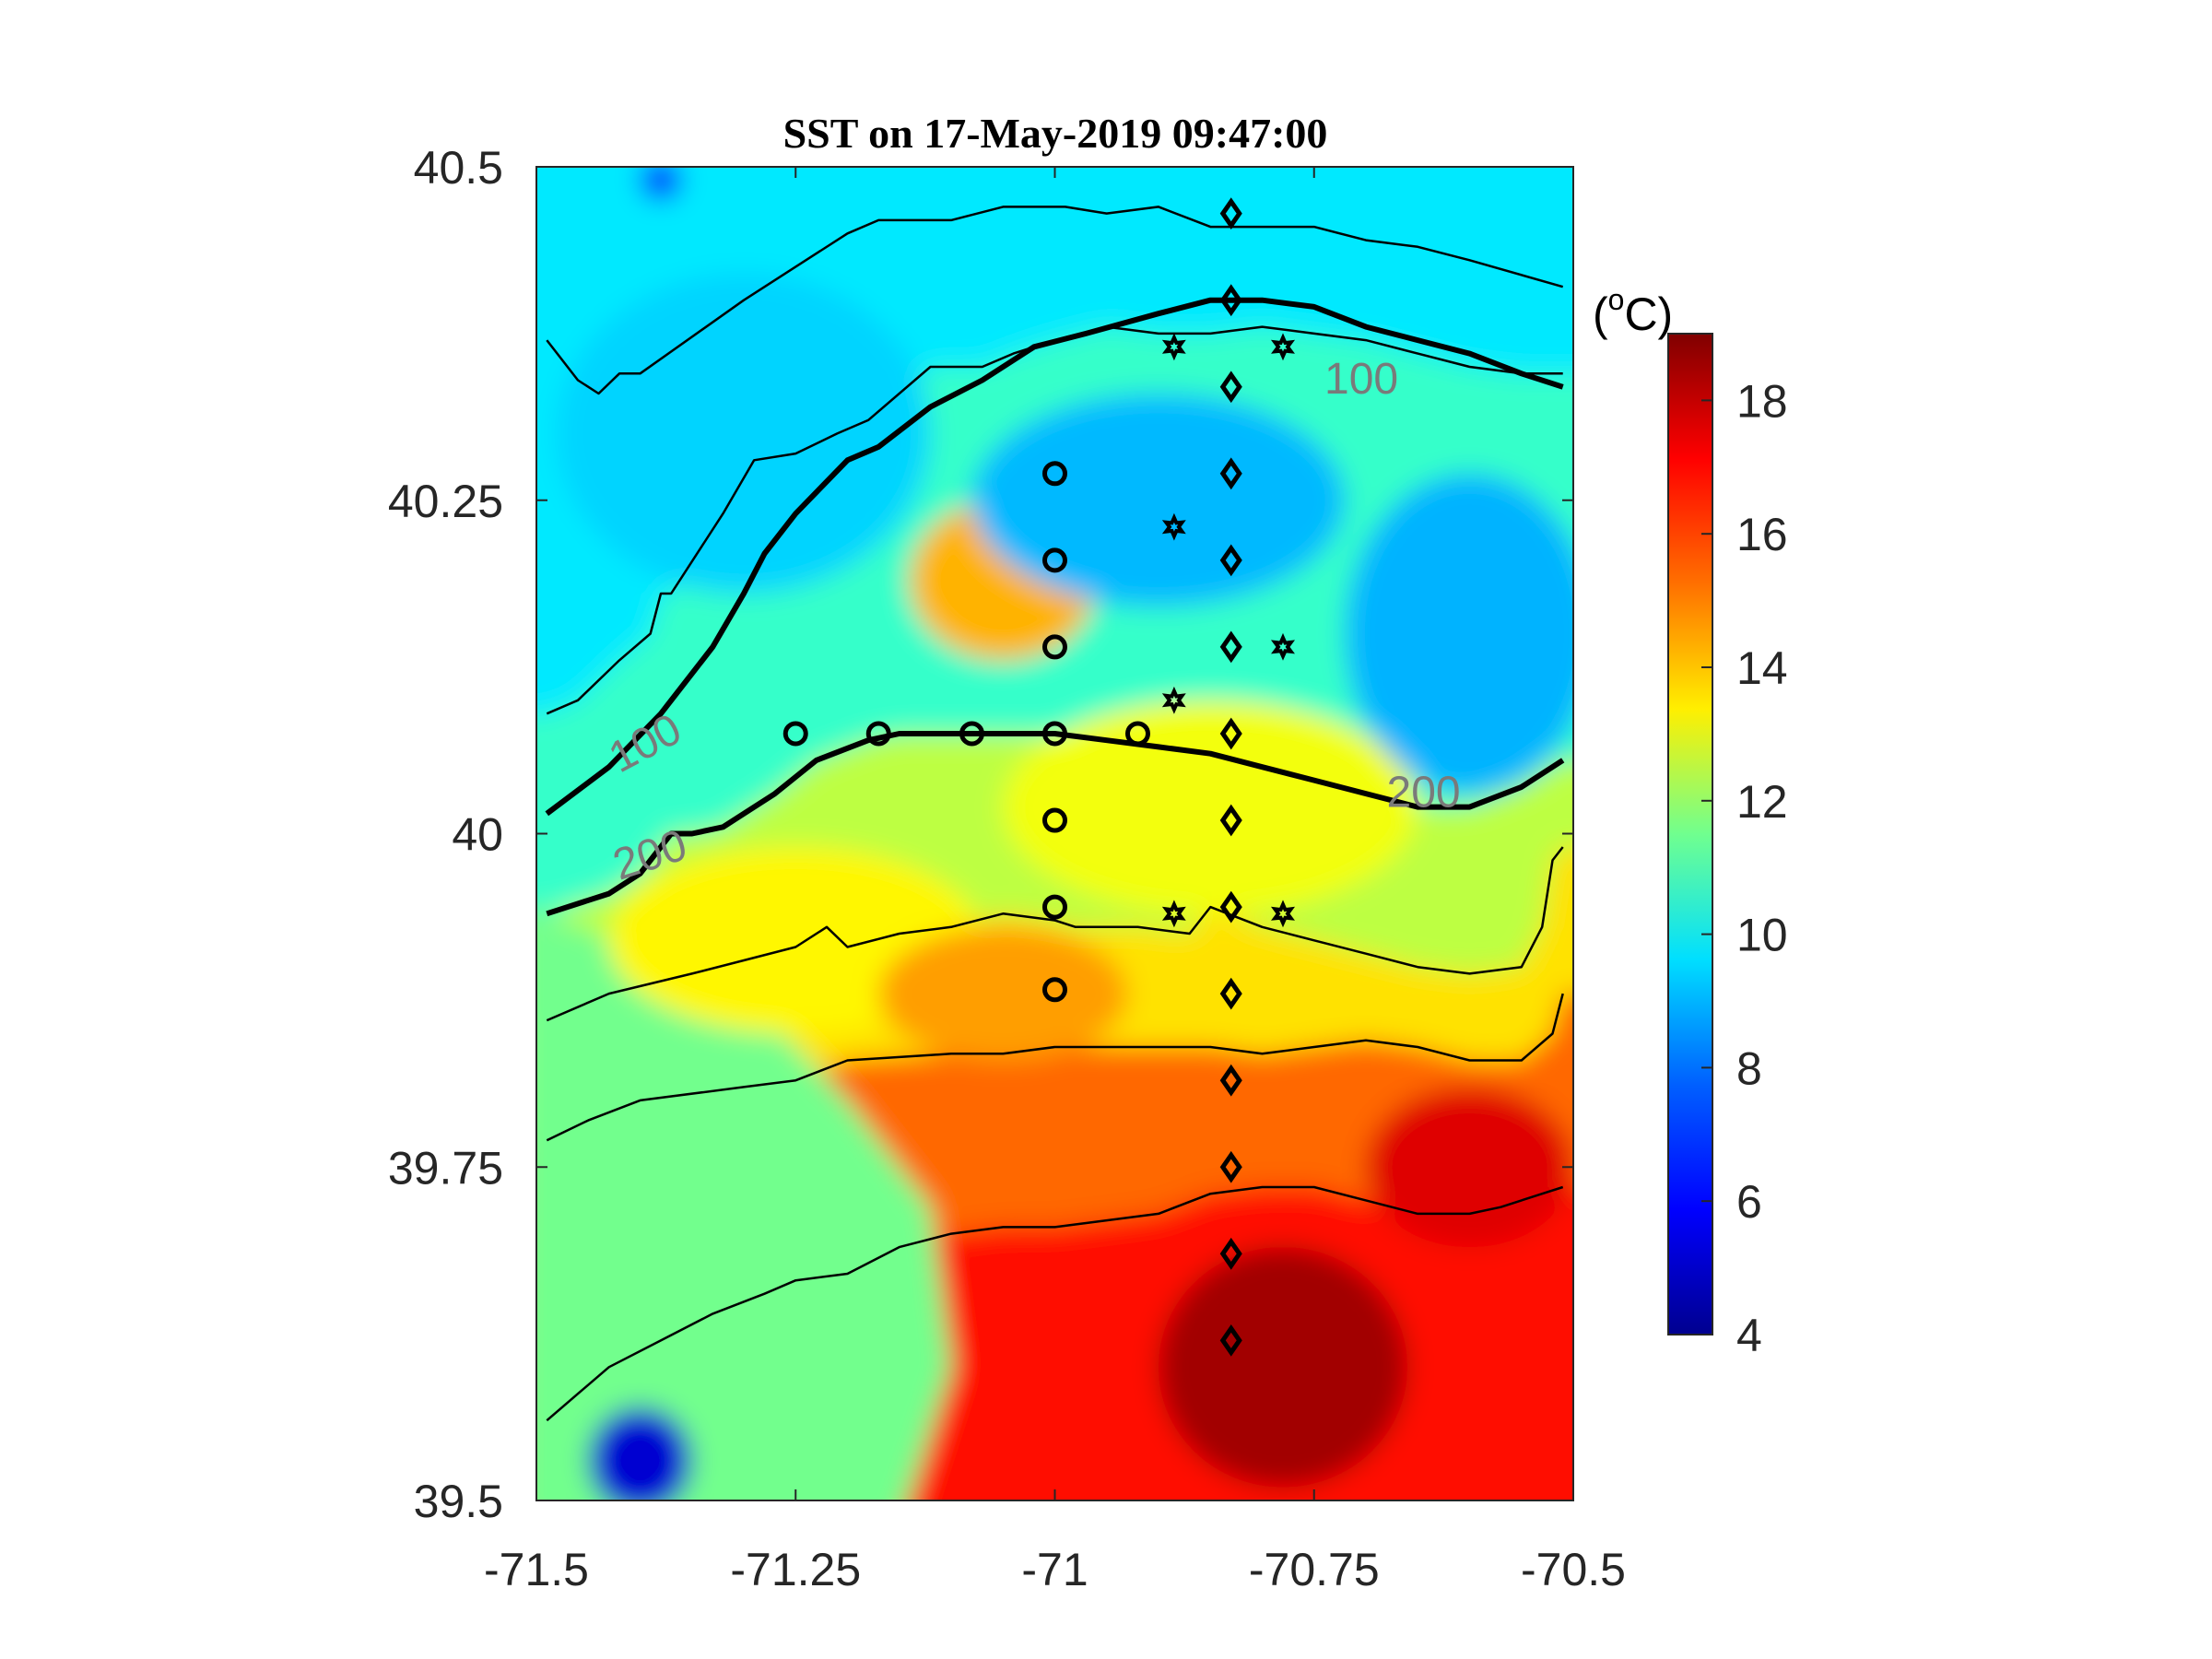 Image resolution: width=2212 pixels, height=1659 pixels. Describe the element at coordinates (1314, 1569) in the screenshot. I see `x-tick-label: -70.75` at that location.